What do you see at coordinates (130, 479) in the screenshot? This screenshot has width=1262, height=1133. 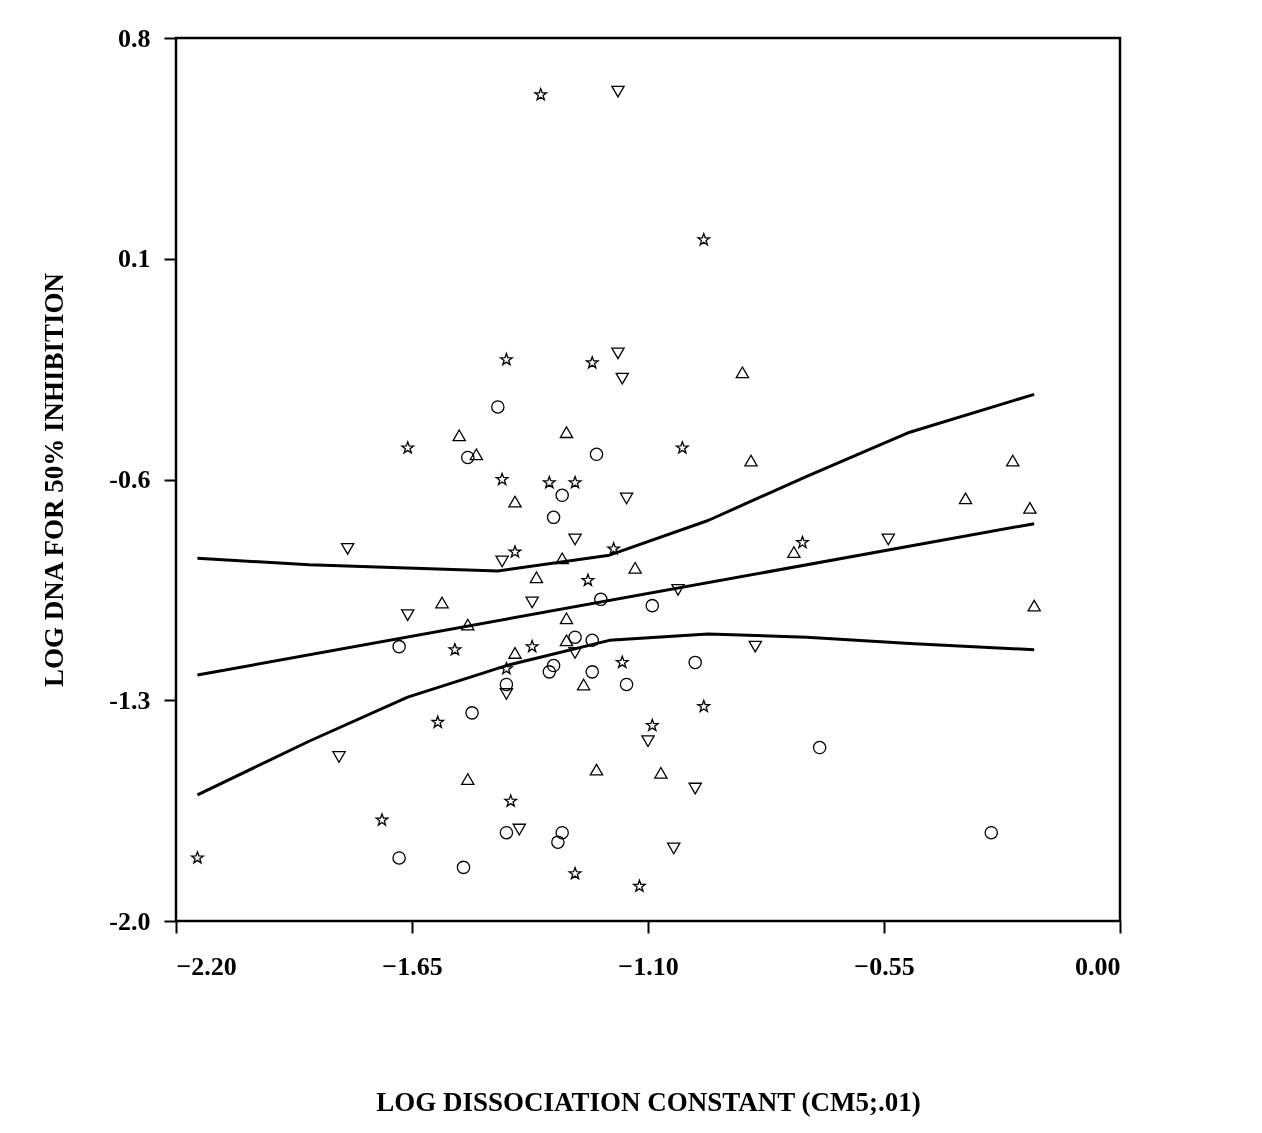 I see `y-tick-label: -0.6` at bounding box center [130, 479].